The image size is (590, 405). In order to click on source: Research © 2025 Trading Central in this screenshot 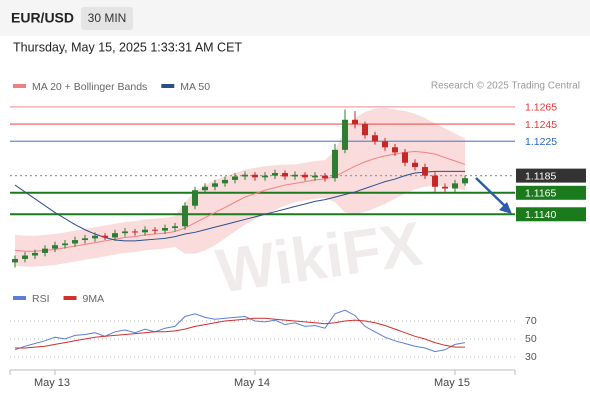, I will do `click(505, 86)`.